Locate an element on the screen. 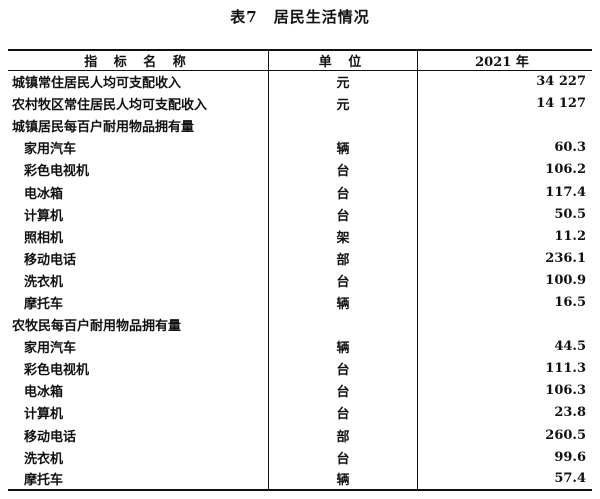 This screenshot has height=499, width=600. row-value: 111.3 is located at coordinates (565, 369).